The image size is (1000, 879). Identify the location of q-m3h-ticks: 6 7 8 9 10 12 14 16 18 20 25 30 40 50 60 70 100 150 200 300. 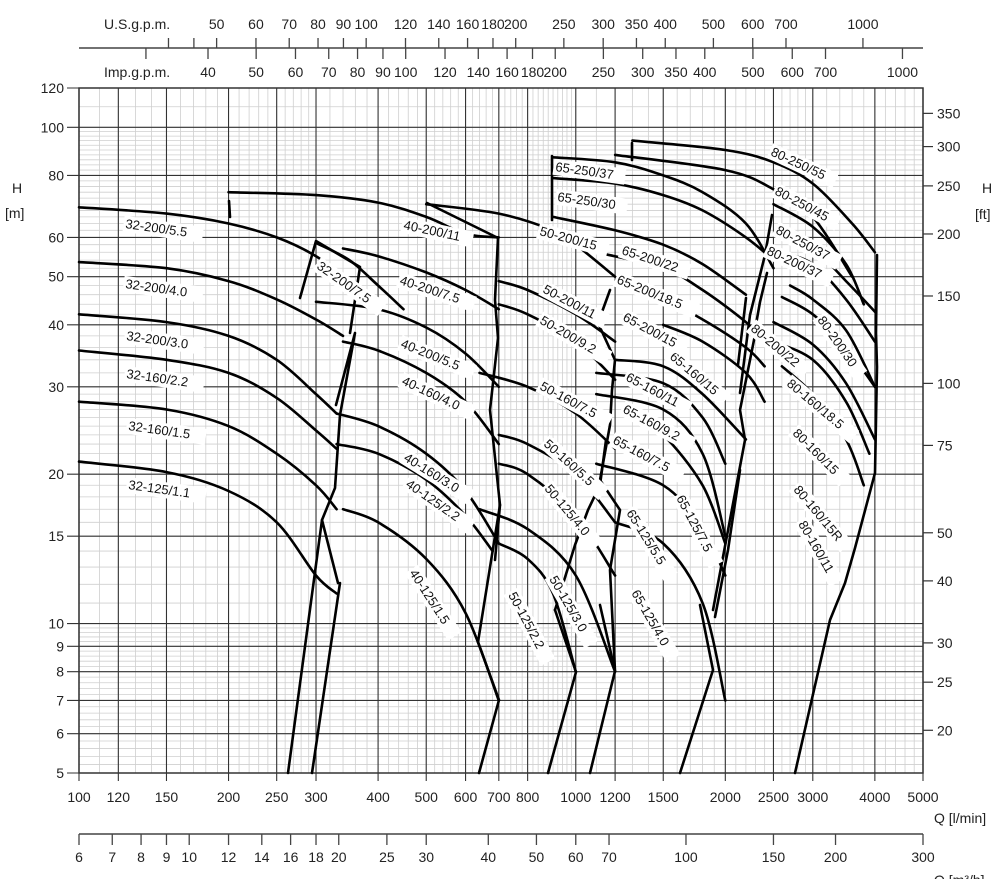
(505, 849).